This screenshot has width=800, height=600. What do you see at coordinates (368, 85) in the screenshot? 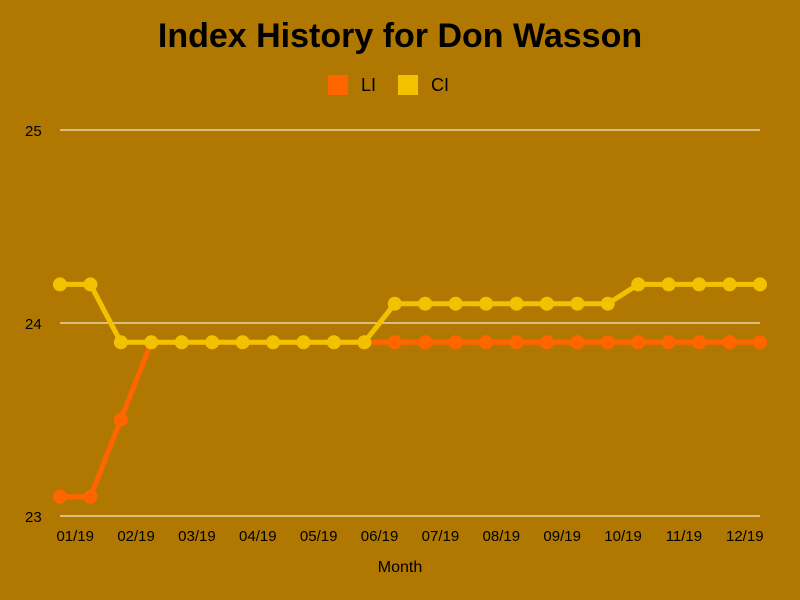
I see `legend-label-li: LI` at bounding box center [368, 85].